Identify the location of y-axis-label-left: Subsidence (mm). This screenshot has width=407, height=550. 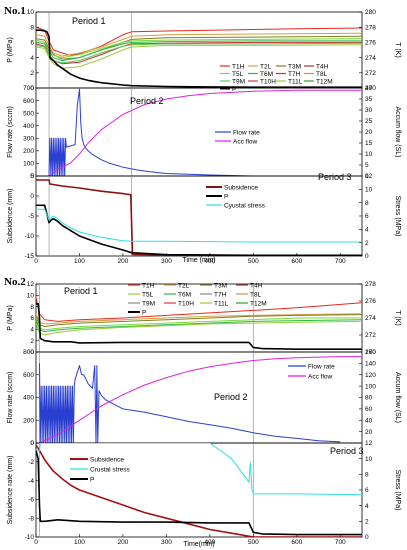
(10, 216).